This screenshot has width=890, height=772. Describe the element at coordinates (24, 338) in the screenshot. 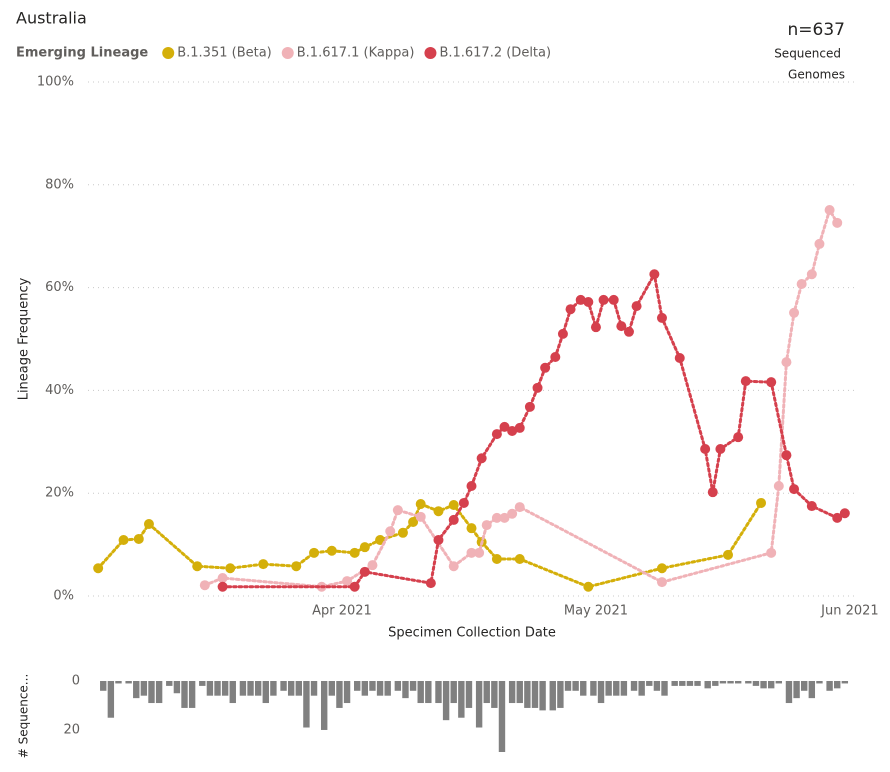

I see `y-axis-label: Lineage Frequency` at that location.